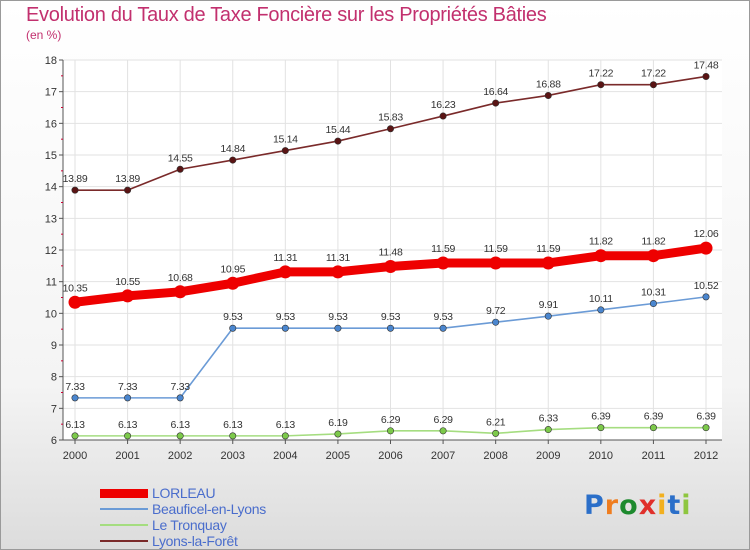  What do you see at coordinates (51, 156) in the screenshot?
I see `y-tick-label: 15` at bounding box center [51, 156].